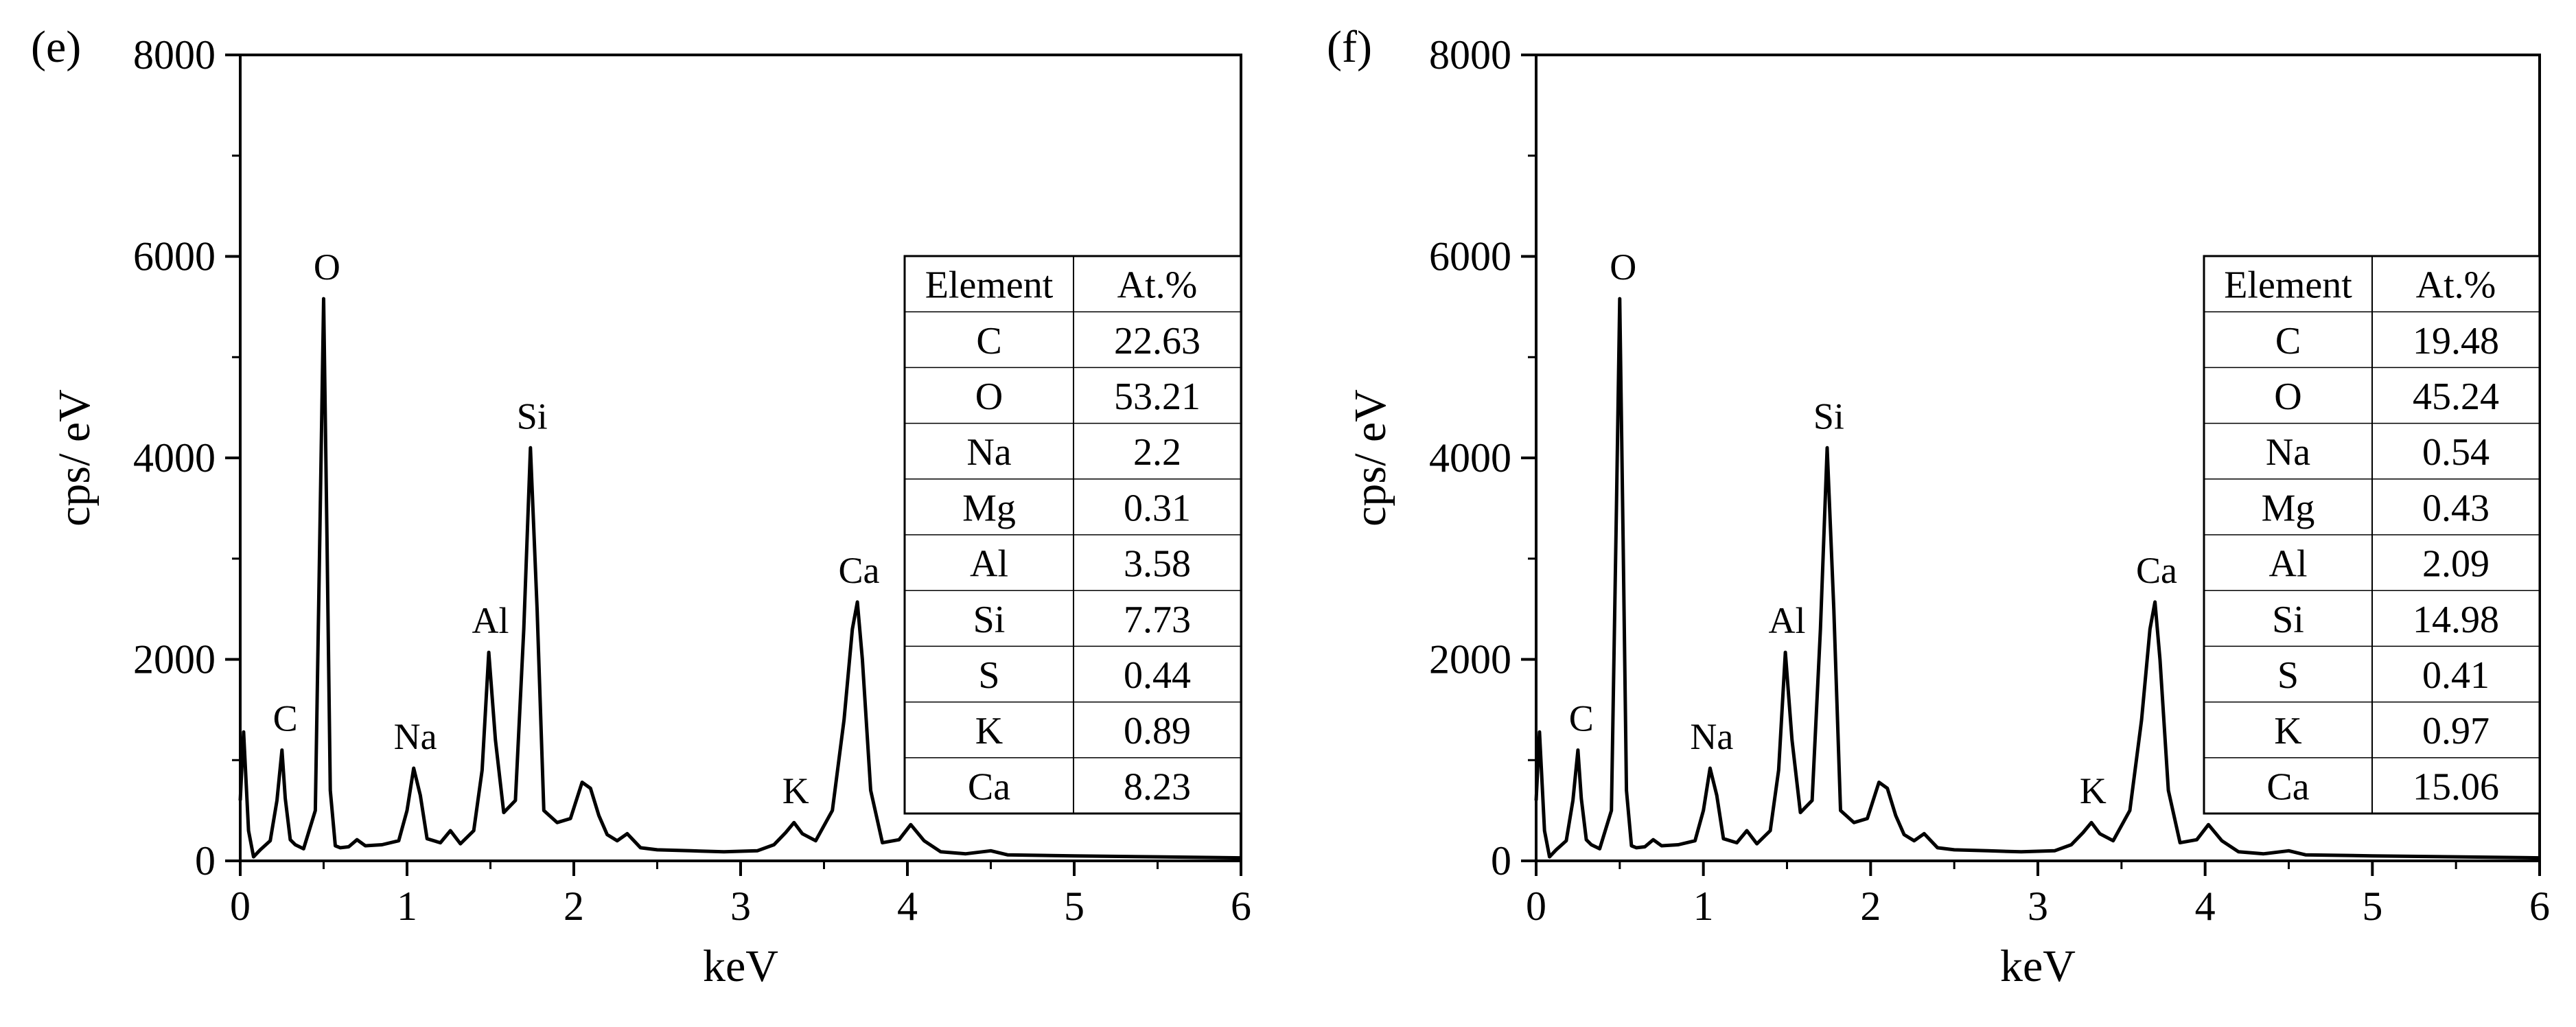 This screenshot has height=1027, width=2576. What do you see at coordinates (2456, 786) in the screenshot?
I see `table-cell-value: 15.06` at bounding box center [2456, 786].